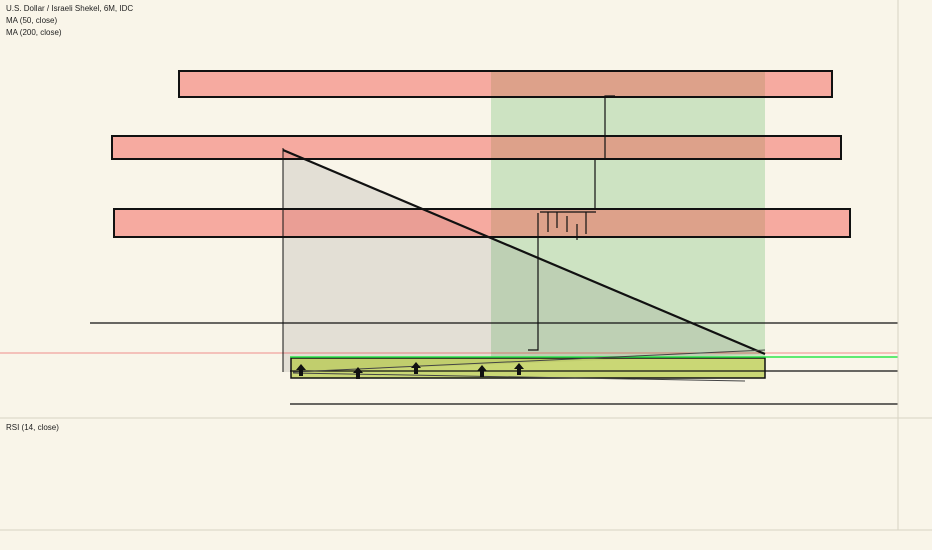 This screenshot has height=550, width=932. Describe the element at coordinates (568, 225) in the screenshot. I see `projection-ticks` at that location.